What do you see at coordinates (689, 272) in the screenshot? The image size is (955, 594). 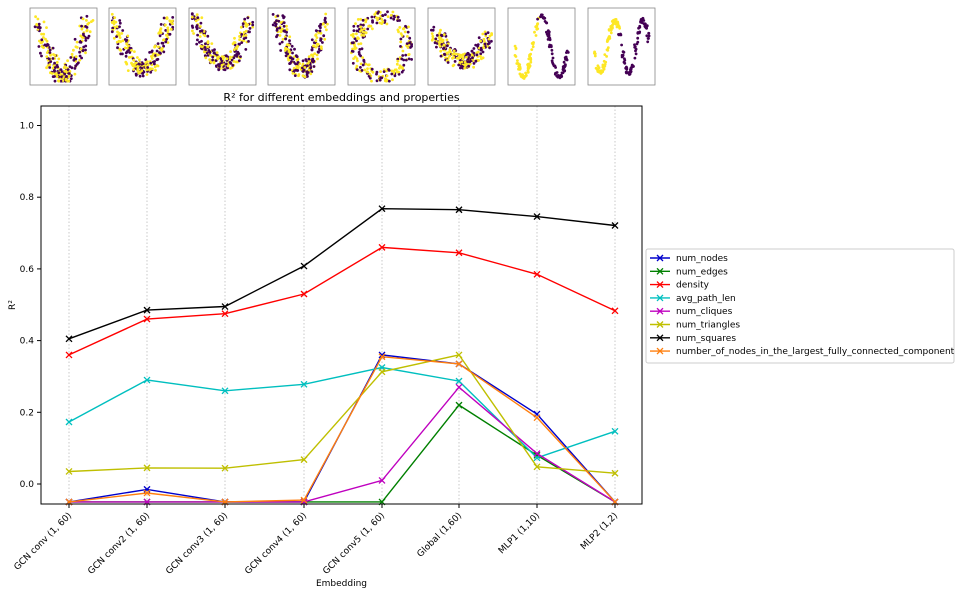 I see `legend-item-num_edges: num_edges` at bounding box center [689, 272].